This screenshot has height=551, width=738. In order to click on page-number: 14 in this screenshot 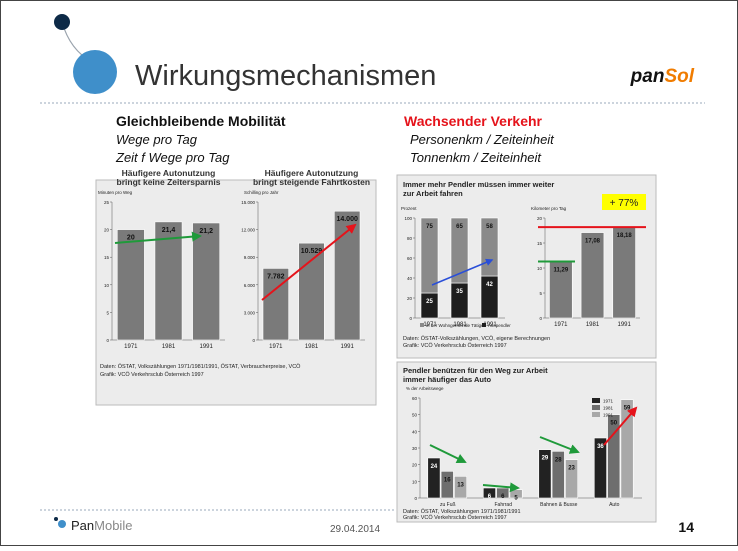, I will do `click(686, 527)`.